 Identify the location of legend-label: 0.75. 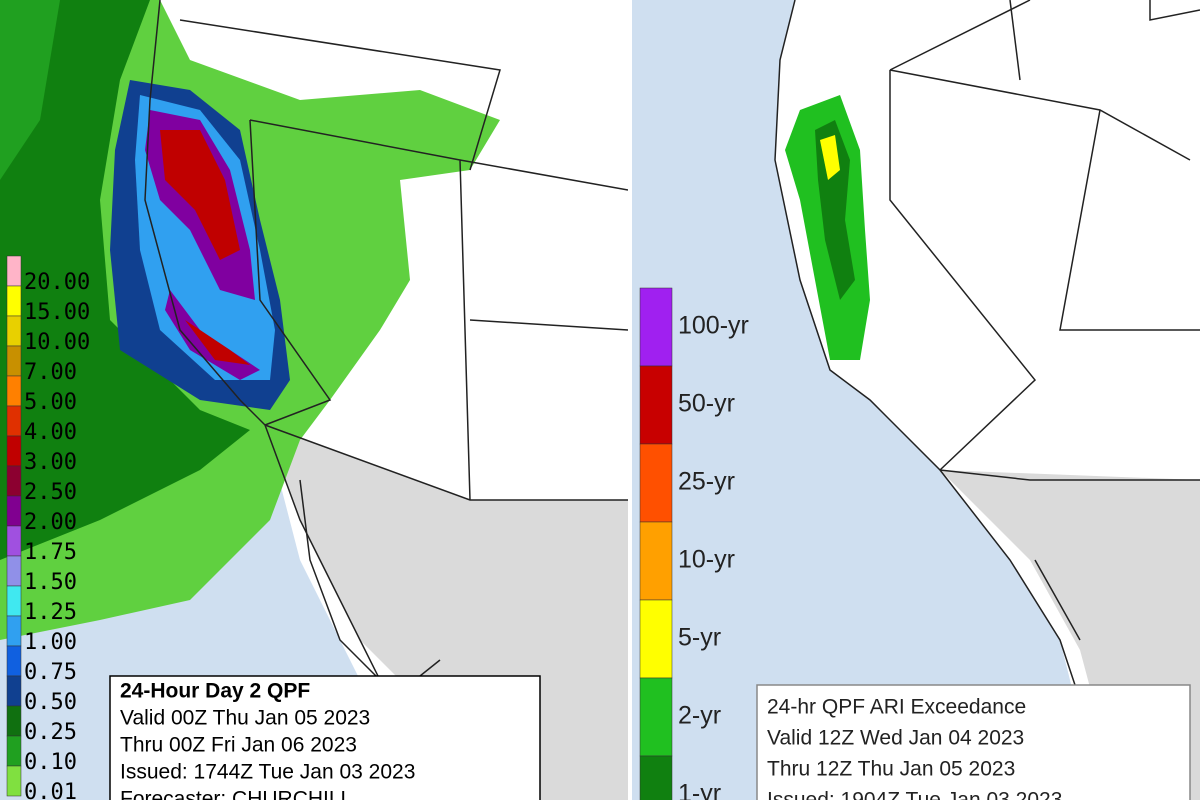
(50, 672).